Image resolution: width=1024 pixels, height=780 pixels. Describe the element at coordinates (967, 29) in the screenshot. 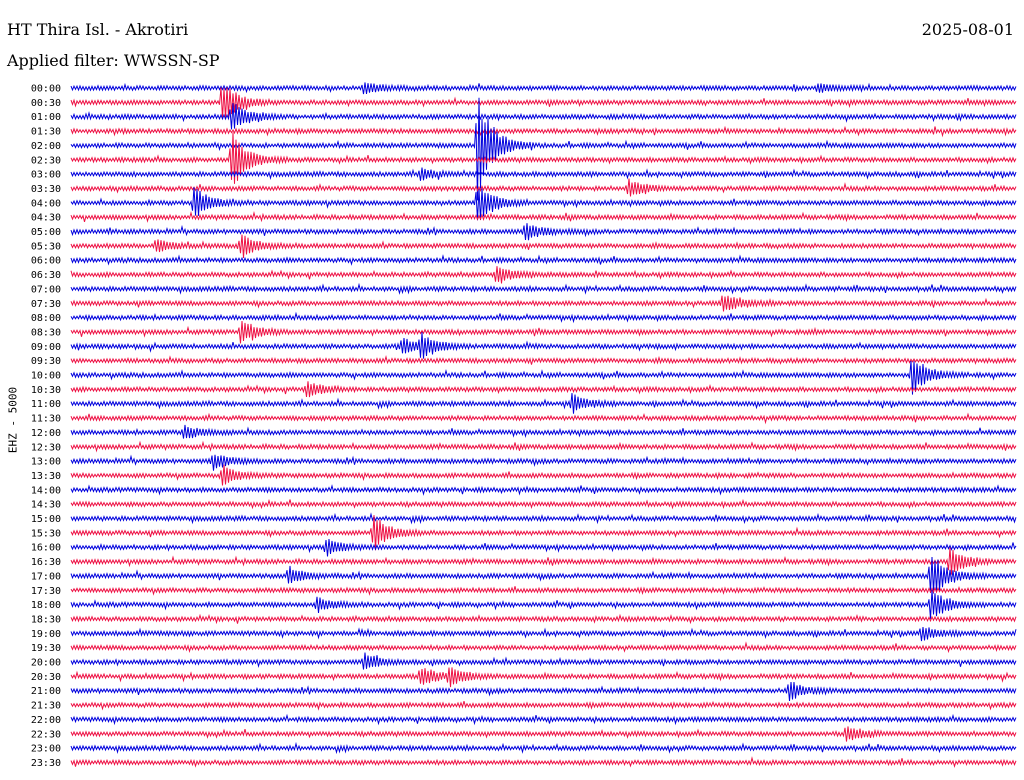

I see `date-label: 2025-08-01` at that location.